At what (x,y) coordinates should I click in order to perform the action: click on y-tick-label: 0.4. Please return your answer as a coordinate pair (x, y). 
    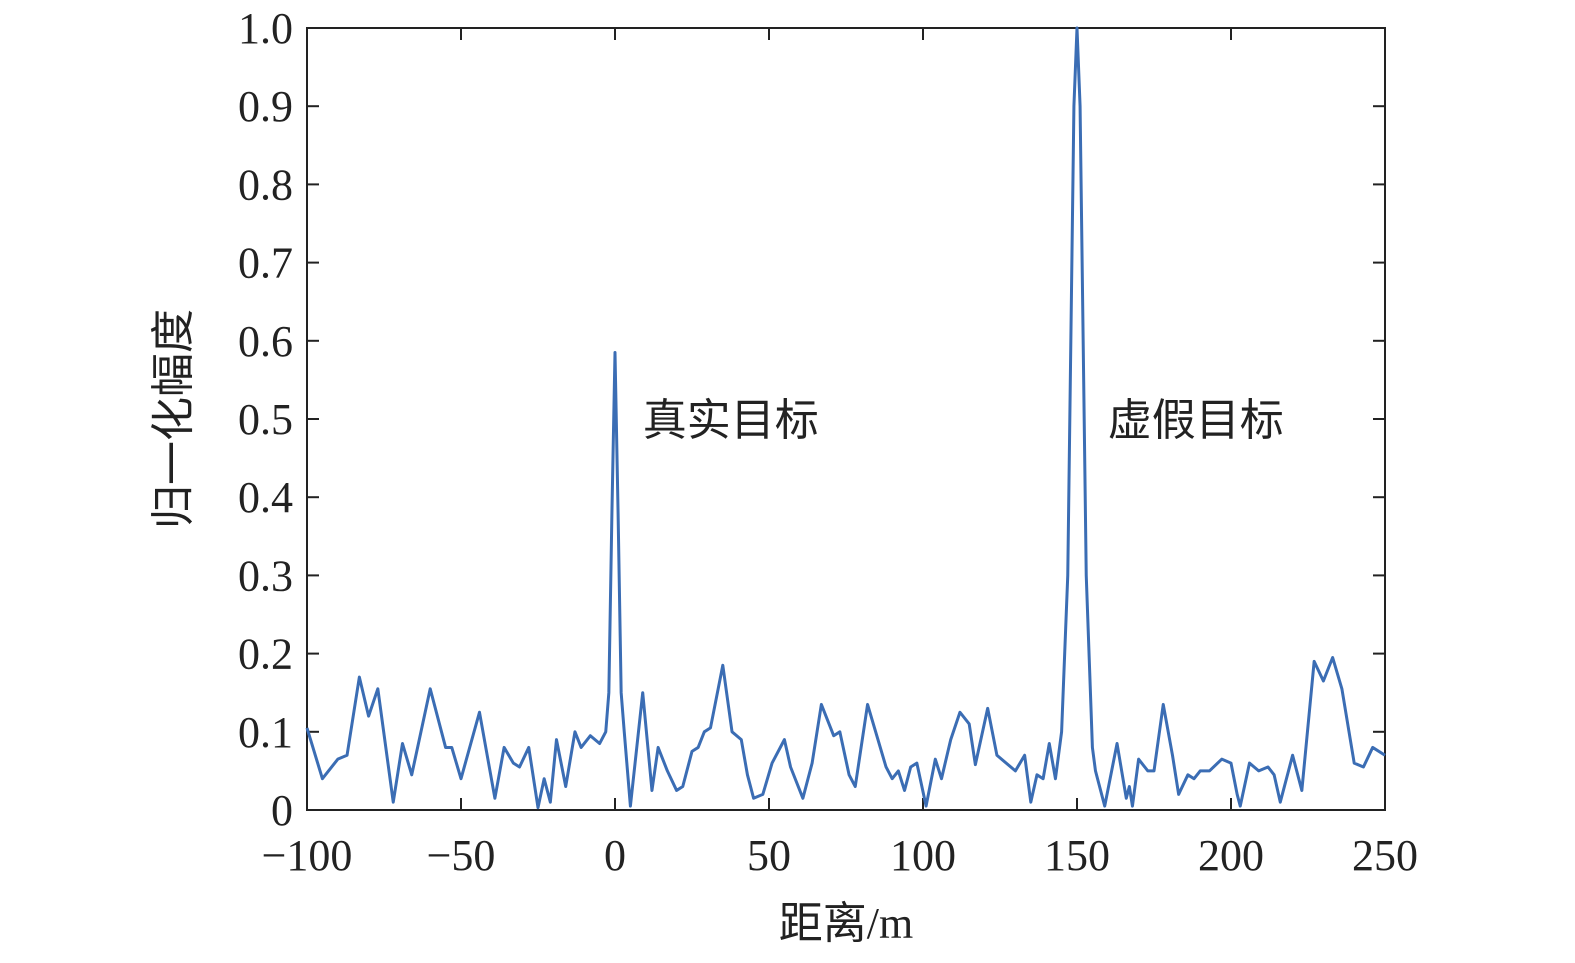
    Looking at the image, I should click on (265, 497).